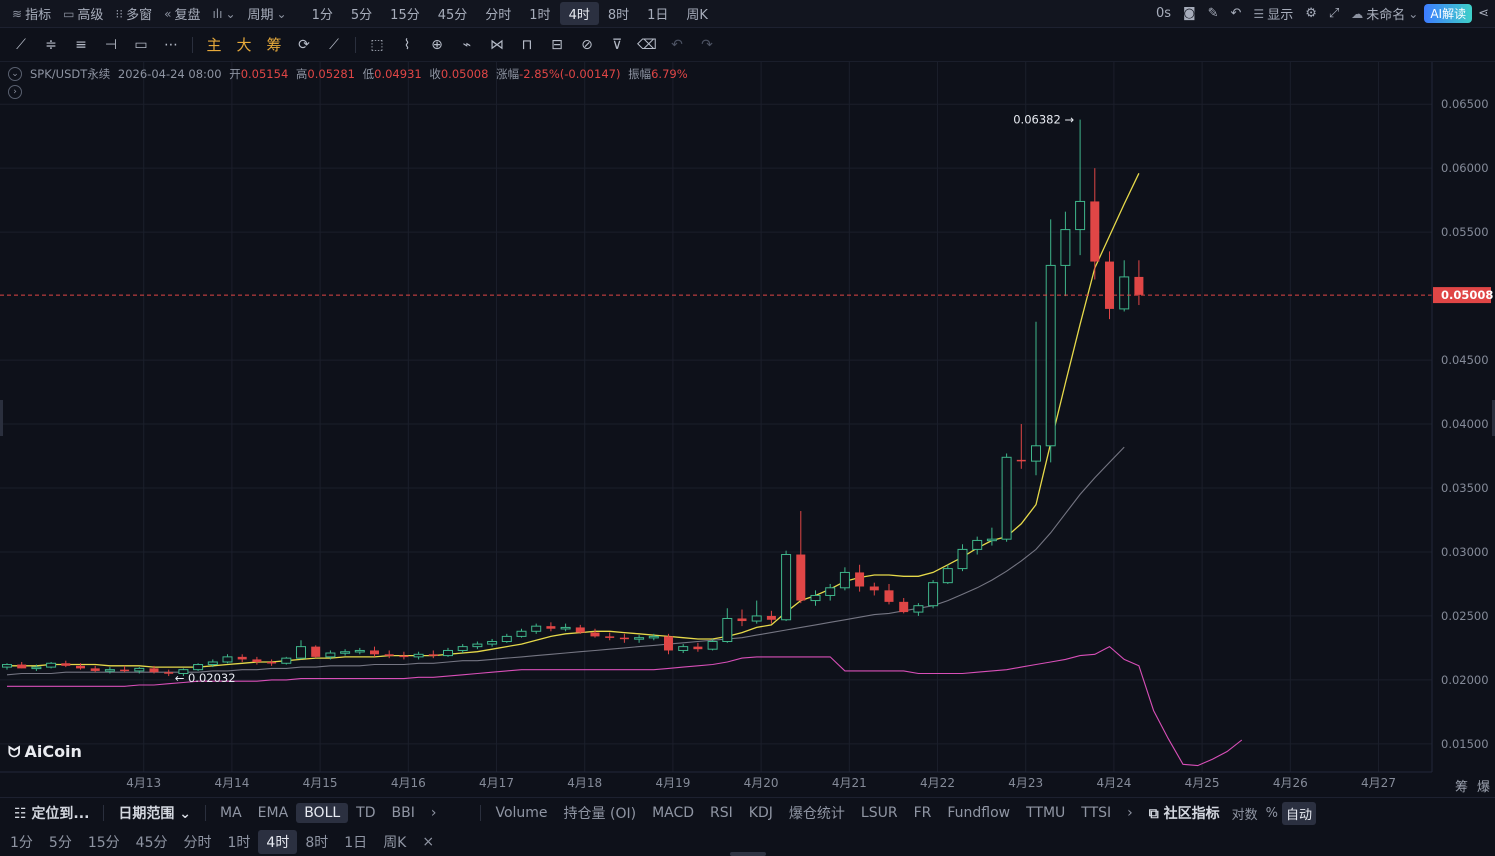 The width and height of the screenshot is (1495, 856). I want to click on expand-legend-icon: ›, so click(15, 92).